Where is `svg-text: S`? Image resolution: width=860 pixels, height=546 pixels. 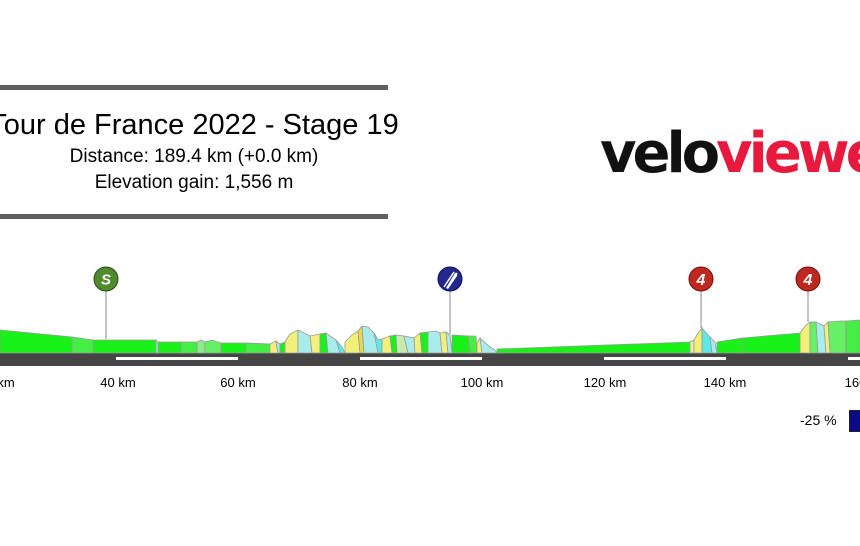
svg-text: S is located at coordinates (106, 280).